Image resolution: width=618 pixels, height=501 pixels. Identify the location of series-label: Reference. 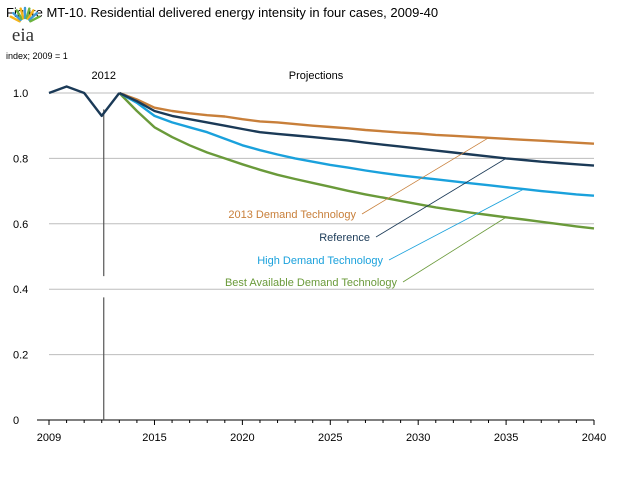
(344, 238).